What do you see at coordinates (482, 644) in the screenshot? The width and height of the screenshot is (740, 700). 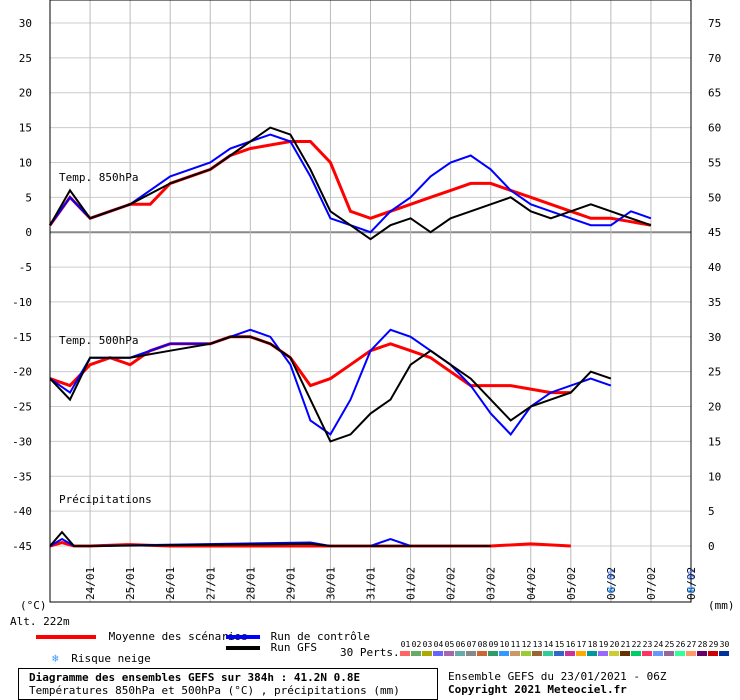 I see `pert-number: 08` at bounding box center [482, 644].